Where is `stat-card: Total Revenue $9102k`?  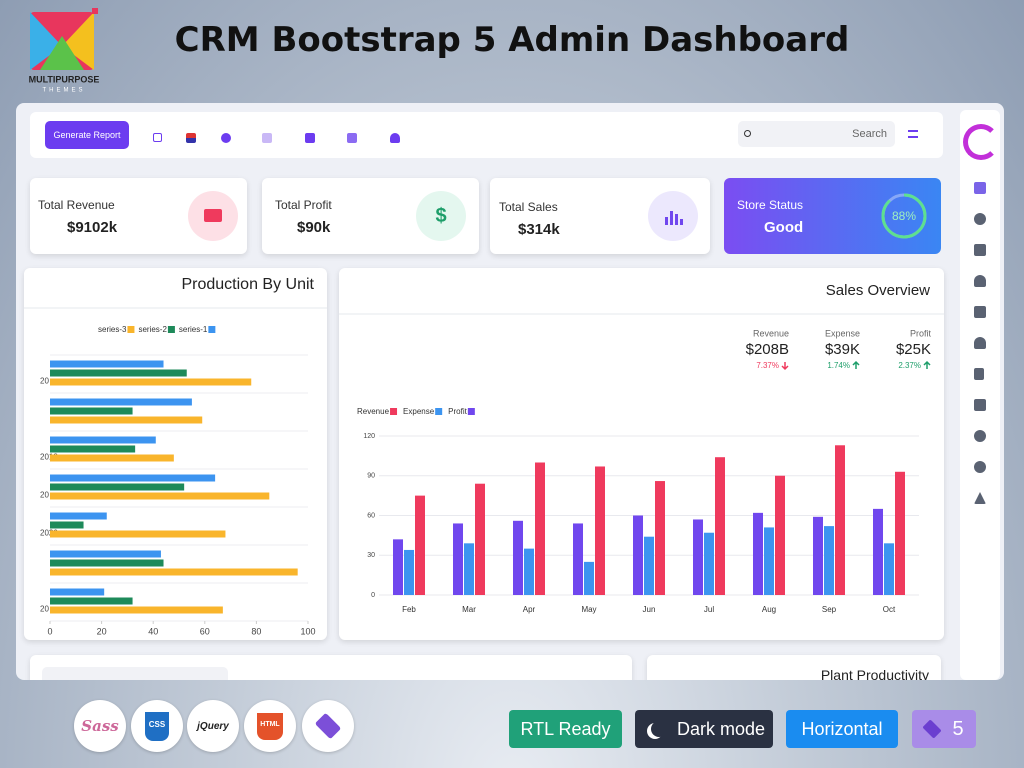
stat-card: Total Revenue $9102k is located at coordinates (138, 216).